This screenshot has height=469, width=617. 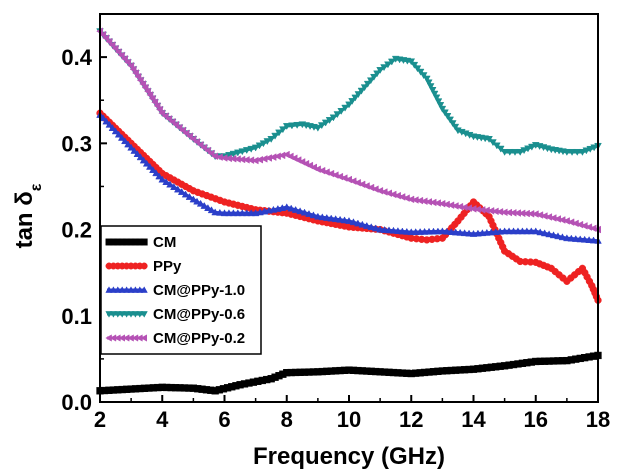 I want to click on legend: CM PPy CM@PPy-1.0 CM@PPy-0.6 CM@PPy-0.2, so click(x=181, y=290).